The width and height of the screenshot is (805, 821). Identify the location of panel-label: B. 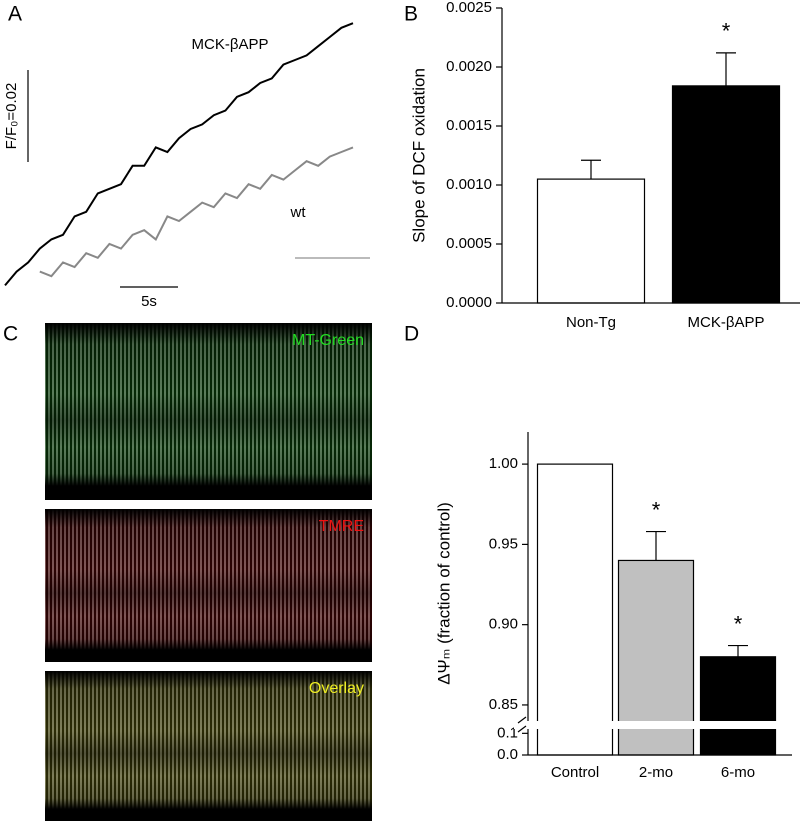
(411, 14).